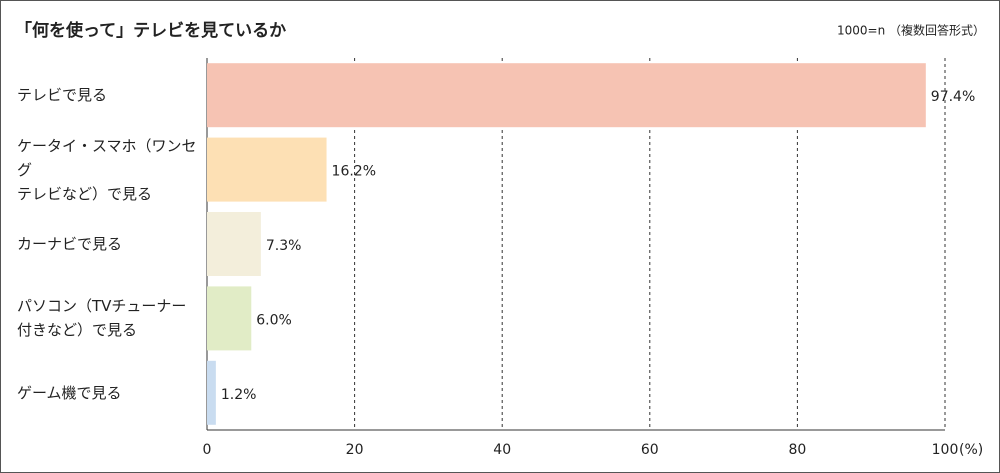  I want to click on x-tick-label: 80, so click(797, 450).